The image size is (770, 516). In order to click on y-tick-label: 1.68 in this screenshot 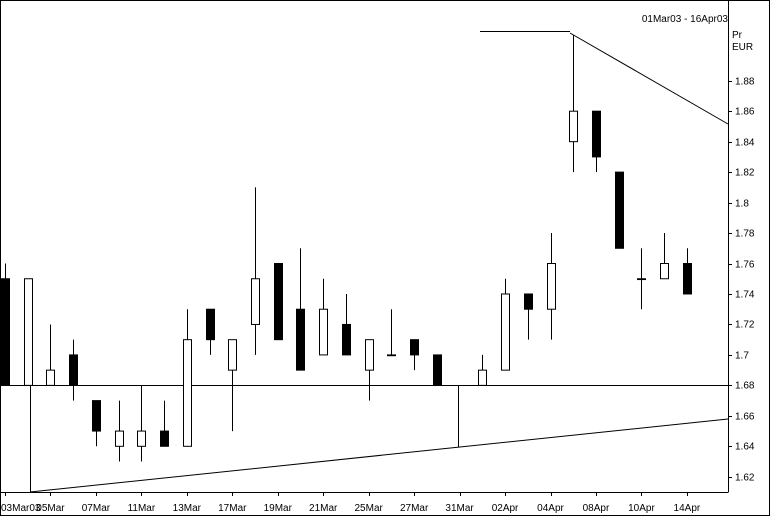, I will do `click(745, 386)`.